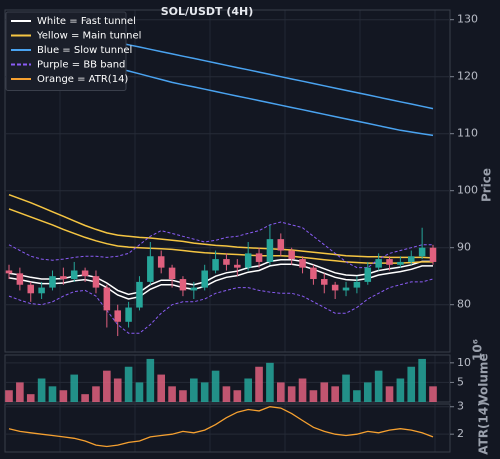  Describe the element at coordinates (478, 350) in the screenshot. I see `axis-scale-label: 10⁶` at that location.